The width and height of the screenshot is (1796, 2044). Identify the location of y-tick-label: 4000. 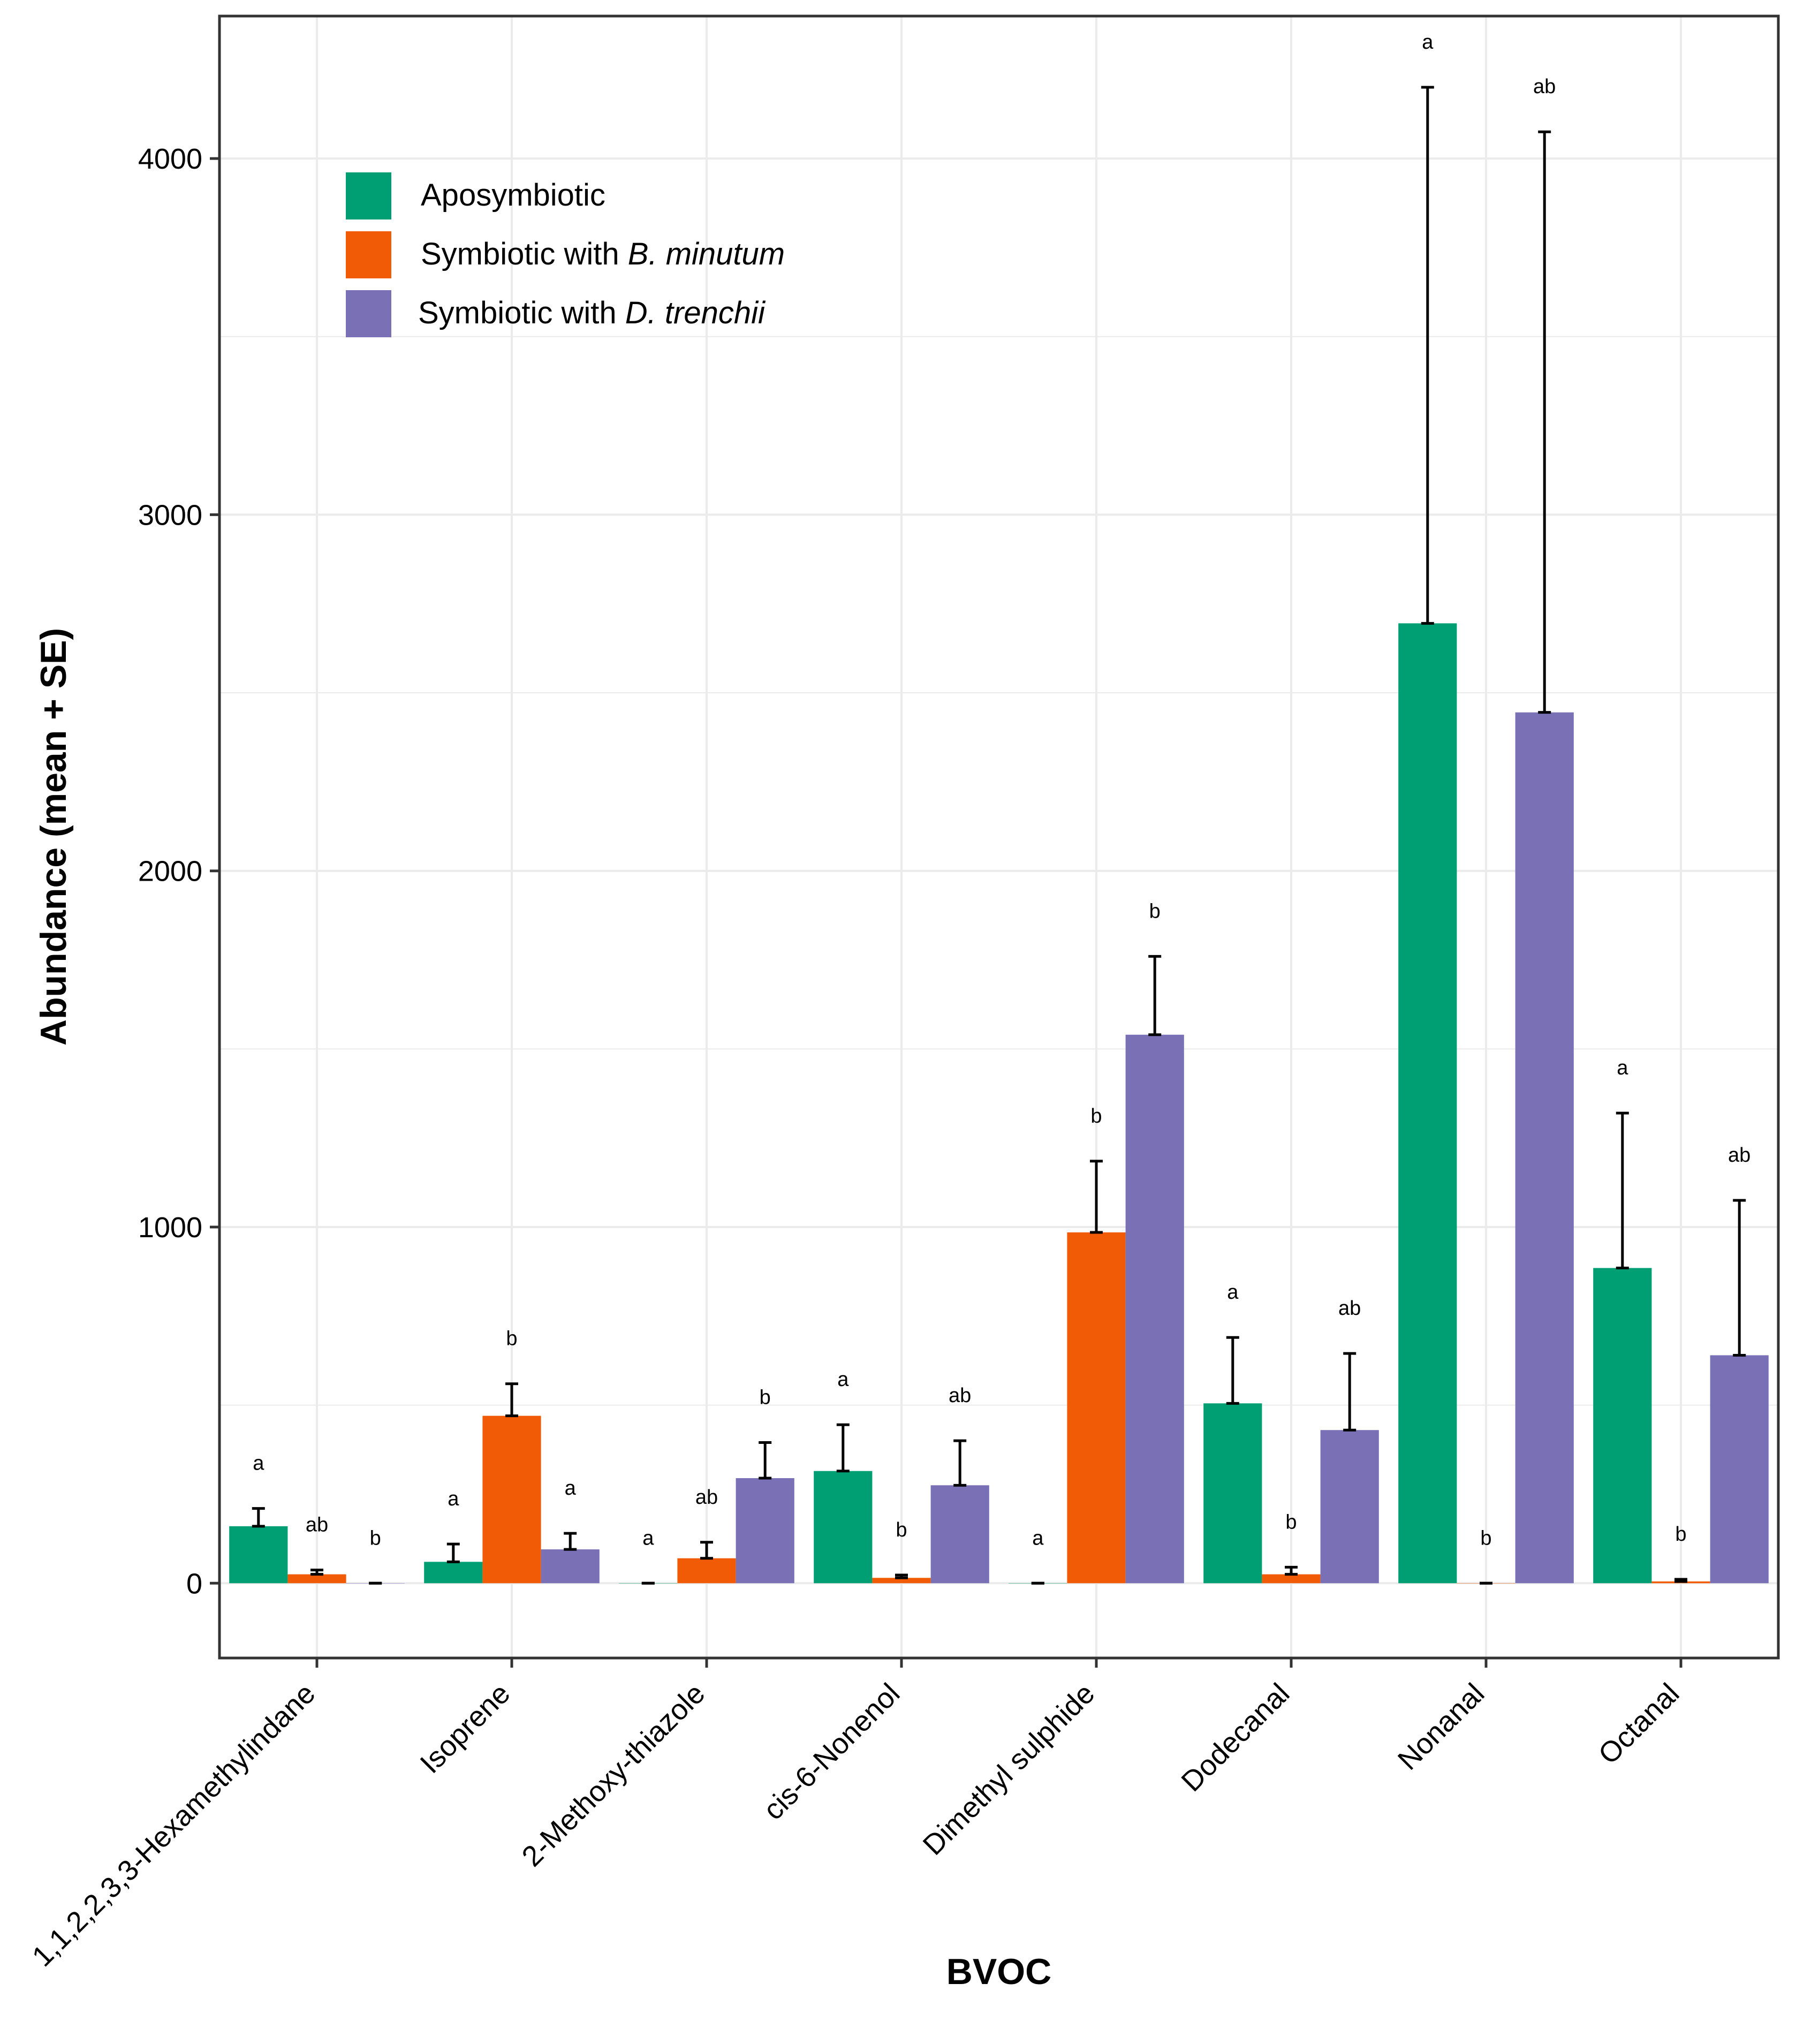
(170, 159).